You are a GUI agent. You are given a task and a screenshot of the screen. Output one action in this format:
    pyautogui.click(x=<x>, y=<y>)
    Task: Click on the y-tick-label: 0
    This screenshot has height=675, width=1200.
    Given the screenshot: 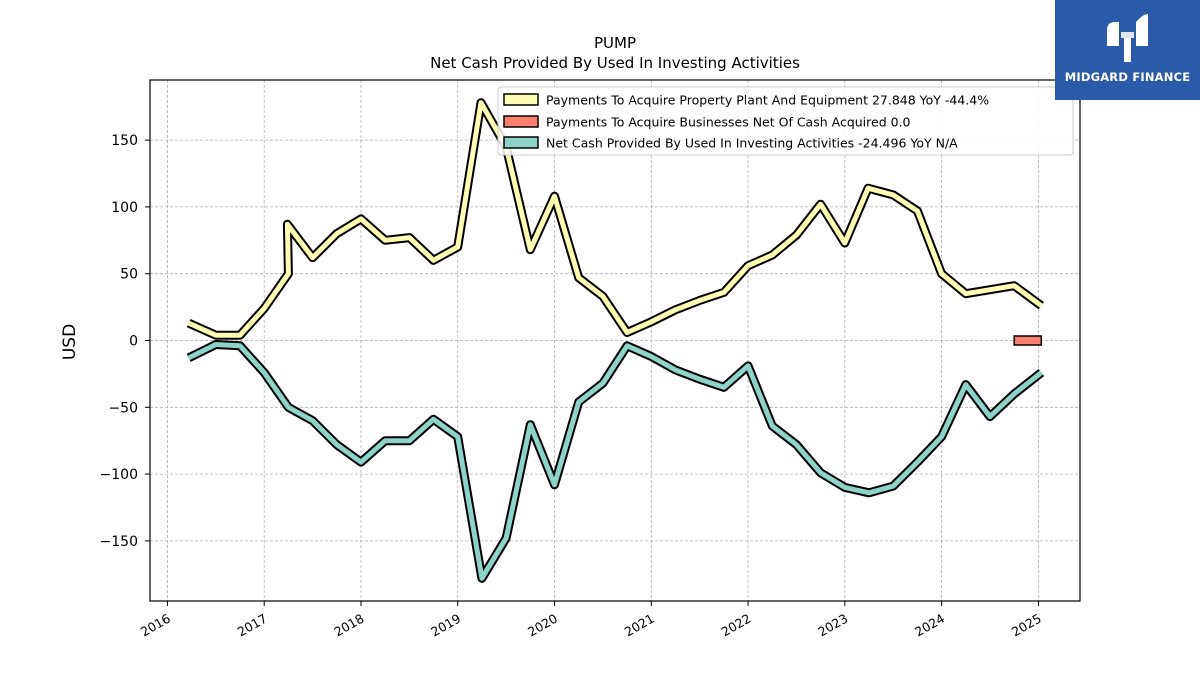 What is the action you would take?
    pyautogui.click(x=133, y=342)
    